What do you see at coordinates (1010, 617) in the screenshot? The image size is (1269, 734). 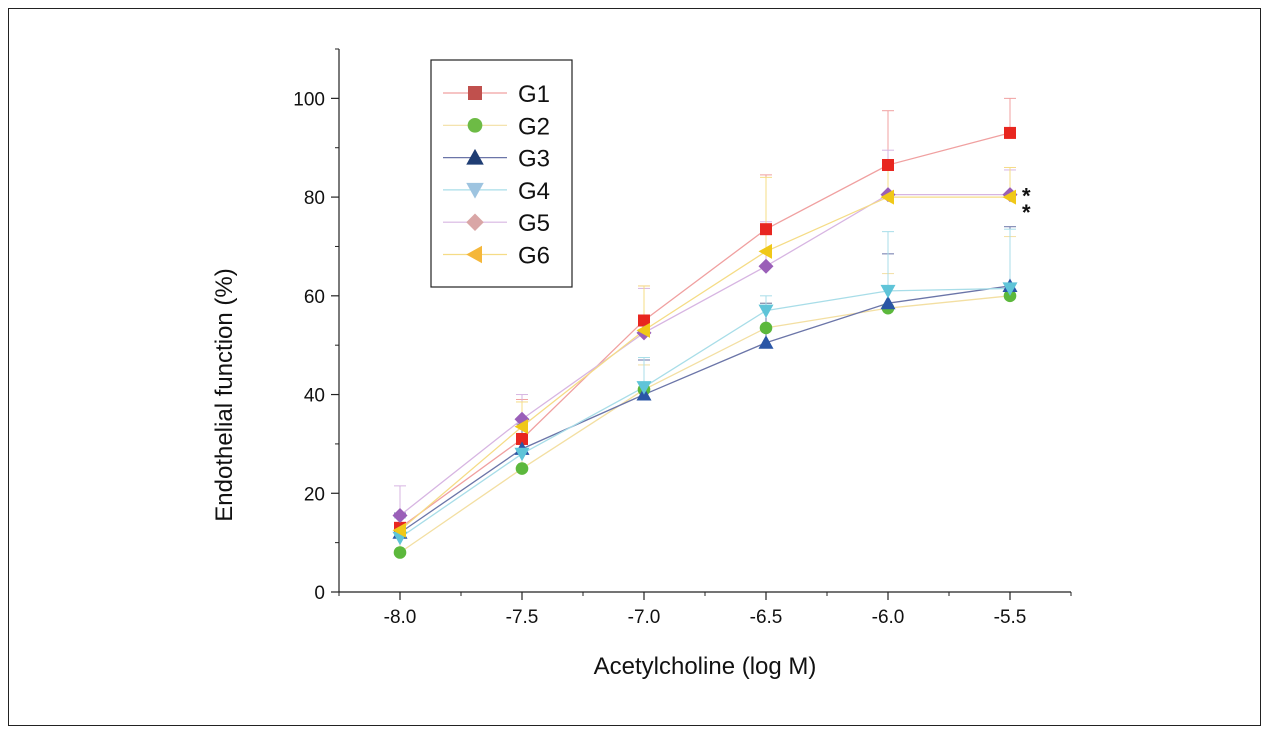 I see `x-tick-label: -5.5` at bounding box center [1010, 617].